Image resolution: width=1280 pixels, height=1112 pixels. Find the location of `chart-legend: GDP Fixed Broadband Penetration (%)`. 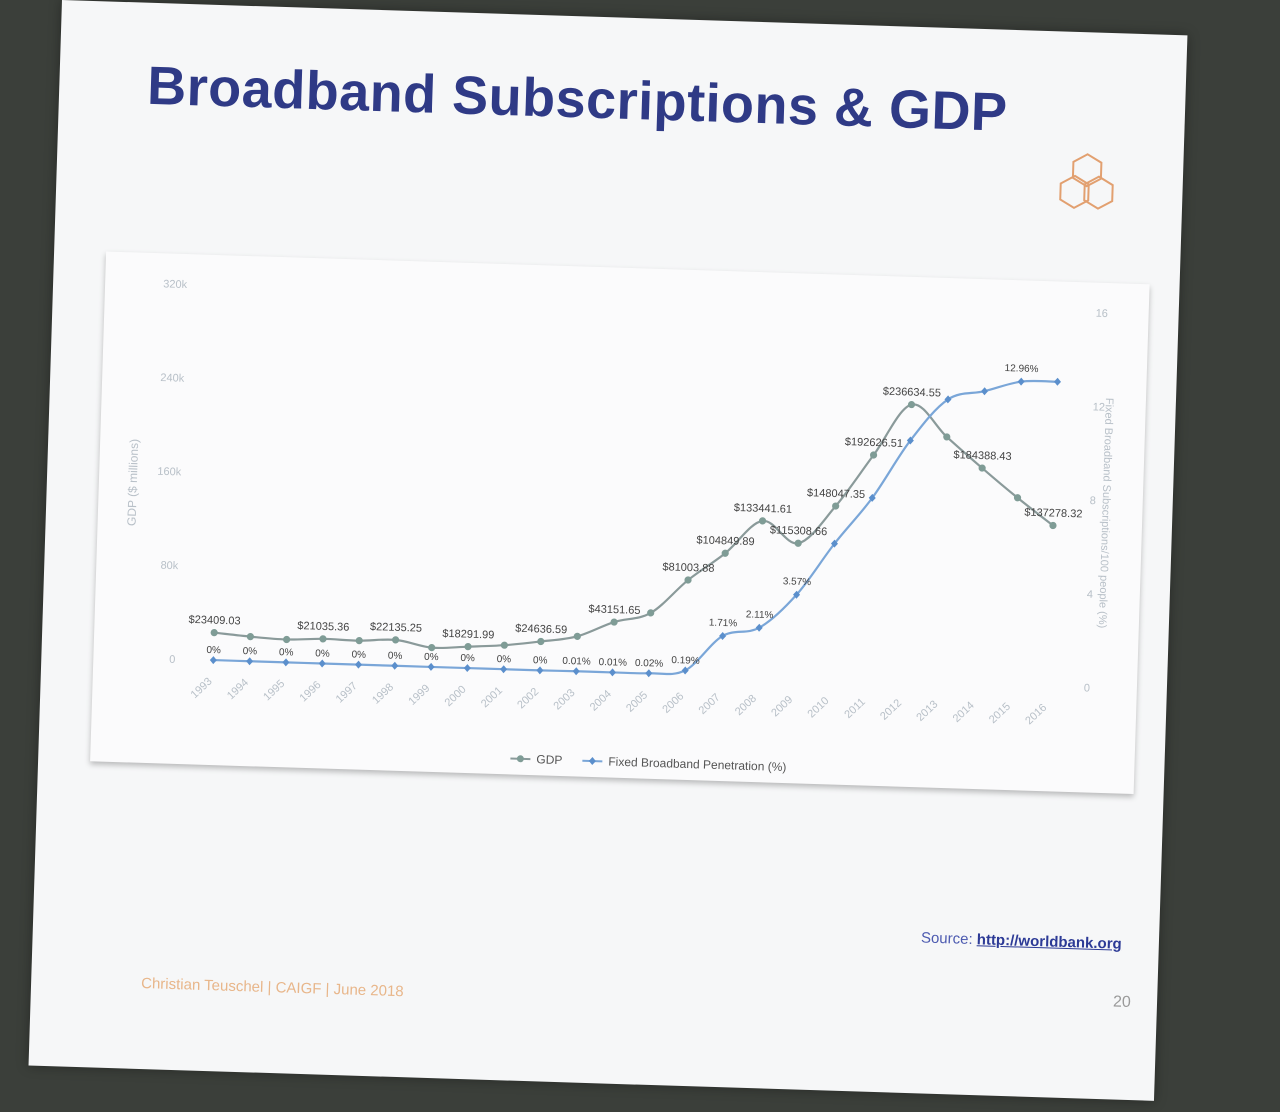

chart-legend: GDP Fixed Broadband Penetration (%) is located at coordinates (648, 762).